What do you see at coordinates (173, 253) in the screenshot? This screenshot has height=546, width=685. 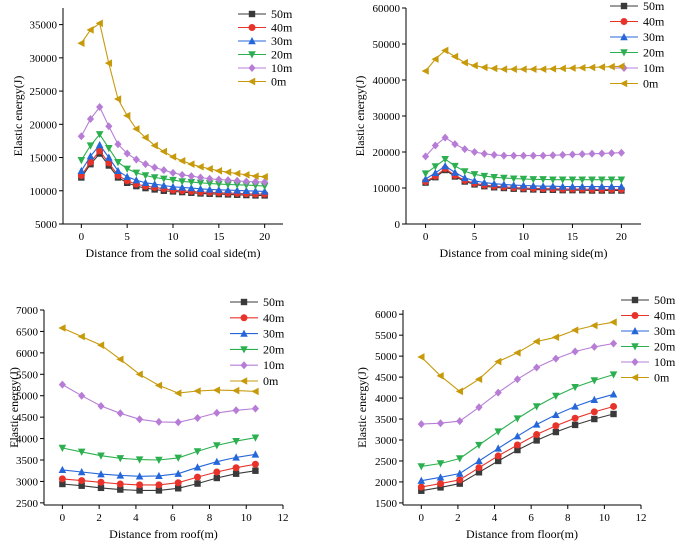 I see `x-axis-title: Distance from the solid coal side(m)` at bounding box center [173, 253].